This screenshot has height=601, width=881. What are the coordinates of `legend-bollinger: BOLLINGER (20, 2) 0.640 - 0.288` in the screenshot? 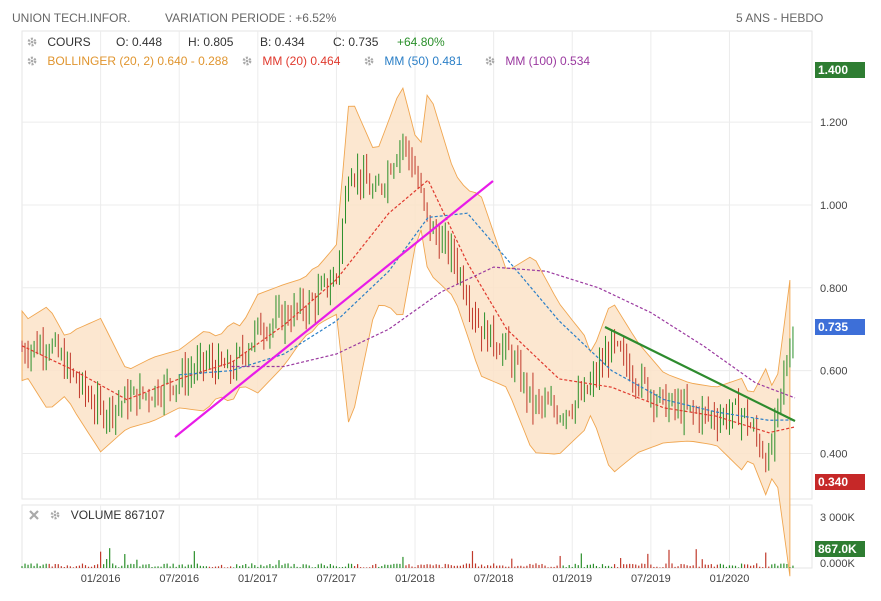 It's located at (127, 61).